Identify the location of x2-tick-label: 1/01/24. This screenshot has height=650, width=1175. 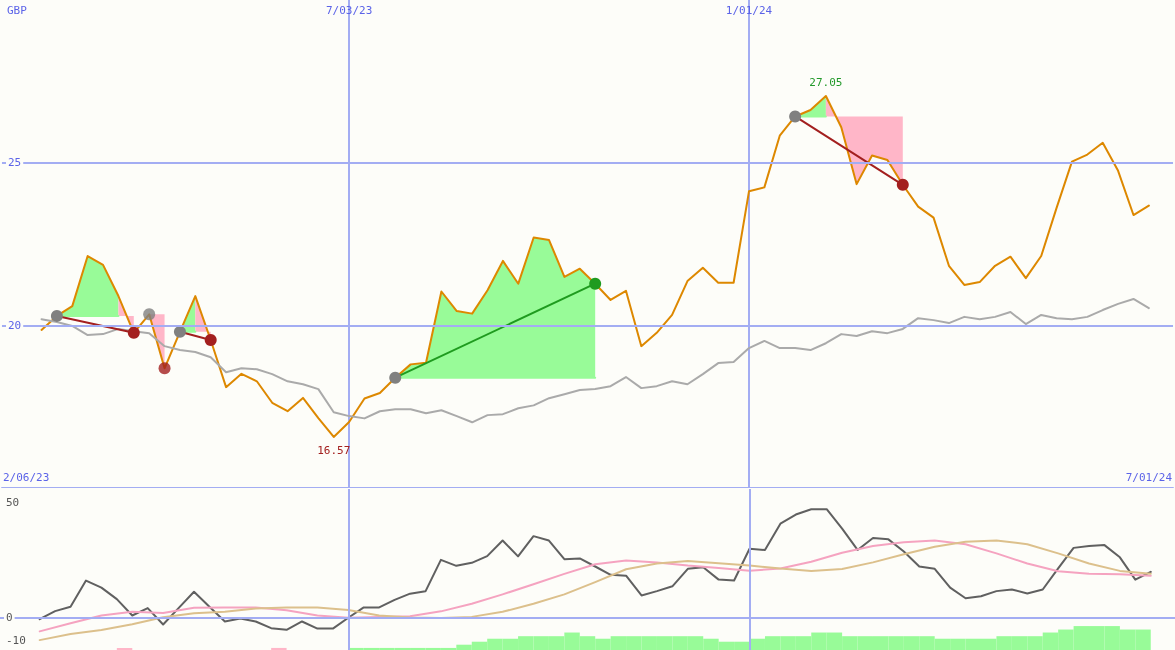
(749, 10).